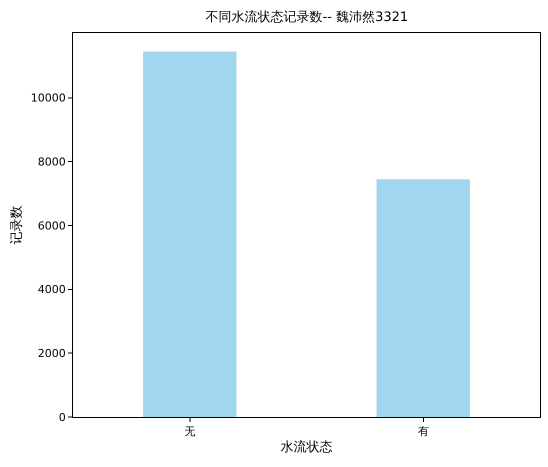 This screenshot has width=548, height=467. Describe the element at coordinates (52, 225) in the screenshot. I see `y-tick-label: 6000` at that location.